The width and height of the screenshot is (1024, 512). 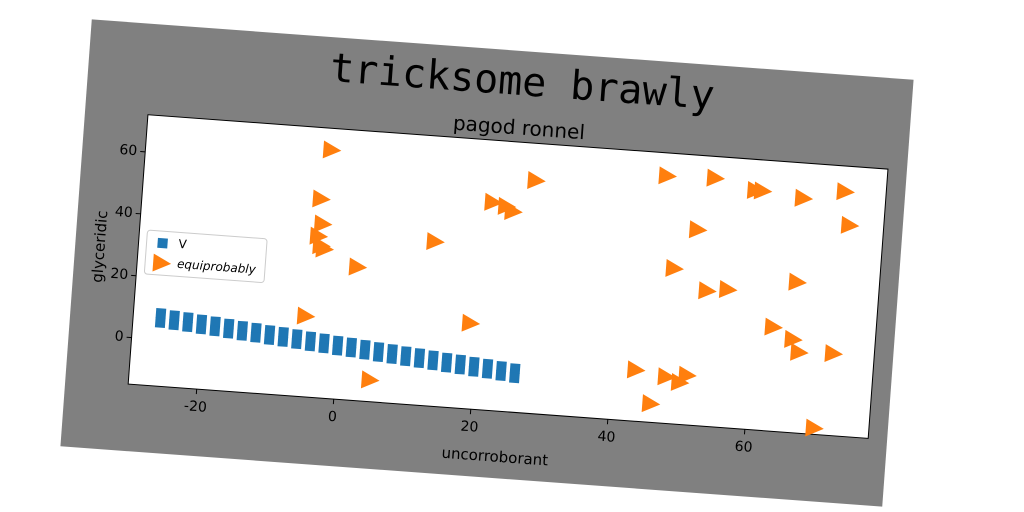 I want to click on y-tick-label: 0, so click(x=119, y=336).